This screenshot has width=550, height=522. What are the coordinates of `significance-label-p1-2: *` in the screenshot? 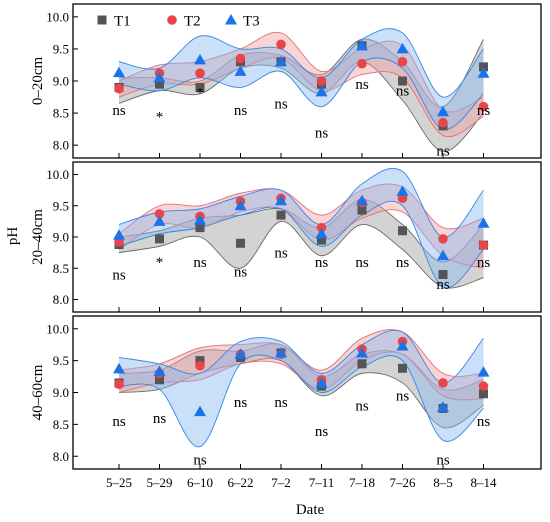 It's located at (200, 94).